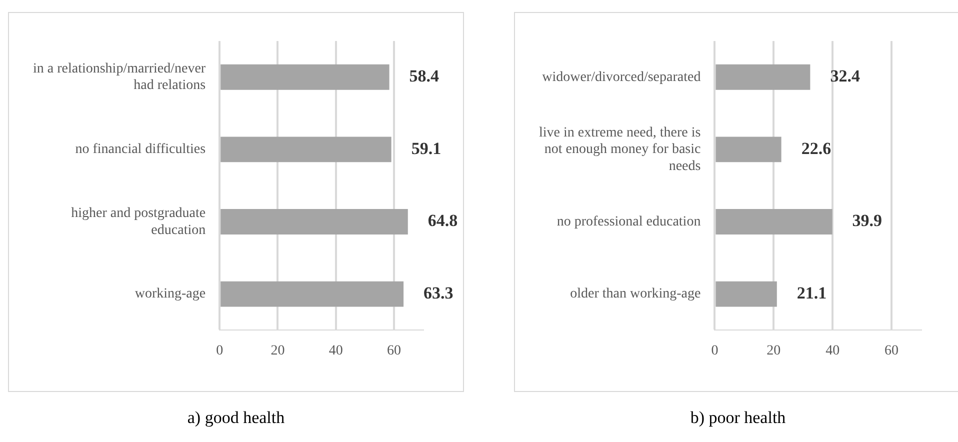 The width and height of the screenshot is (958, 442). I want to click on data-label: 21.1, so click(811, 292).